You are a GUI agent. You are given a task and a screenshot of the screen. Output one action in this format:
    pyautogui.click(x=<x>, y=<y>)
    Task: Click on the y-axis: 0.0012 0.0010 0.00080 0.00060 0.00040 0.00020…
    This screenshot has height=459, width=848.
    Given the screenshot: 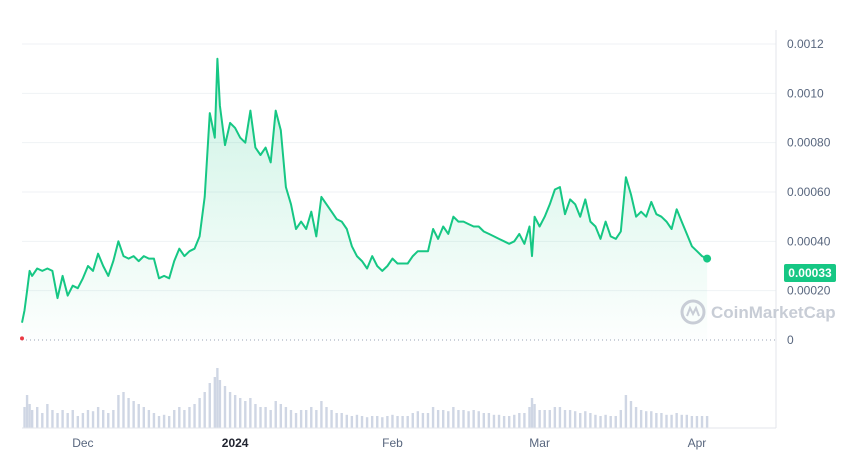 What is the action you would take?
    pyautogui.click(x=809, y=192)
    